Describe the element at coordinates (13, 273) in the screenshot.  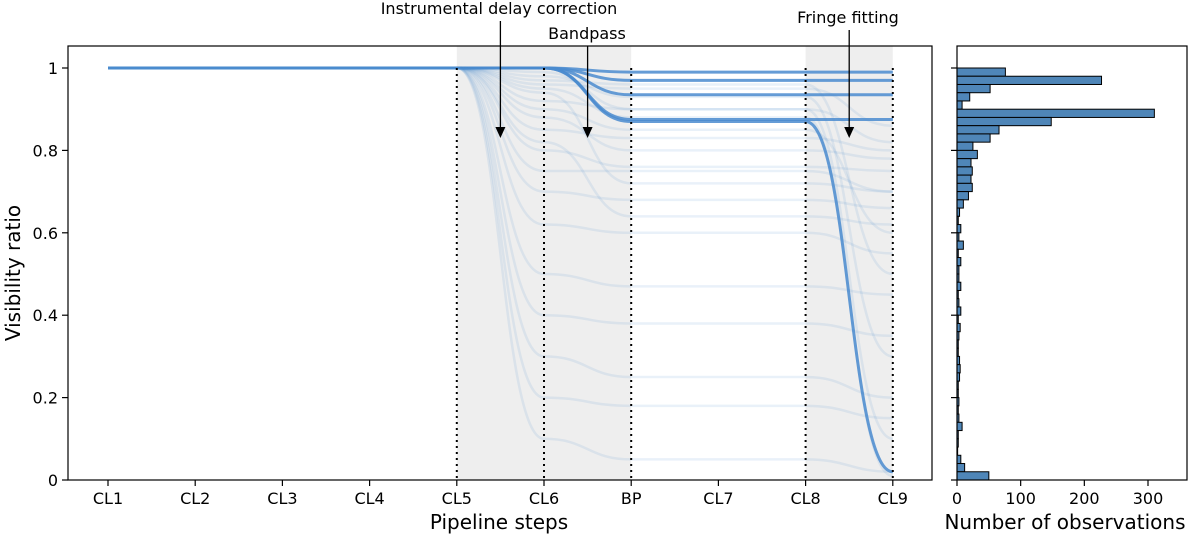
I see `main-y-axis-label: Visibility ratio` at that location.